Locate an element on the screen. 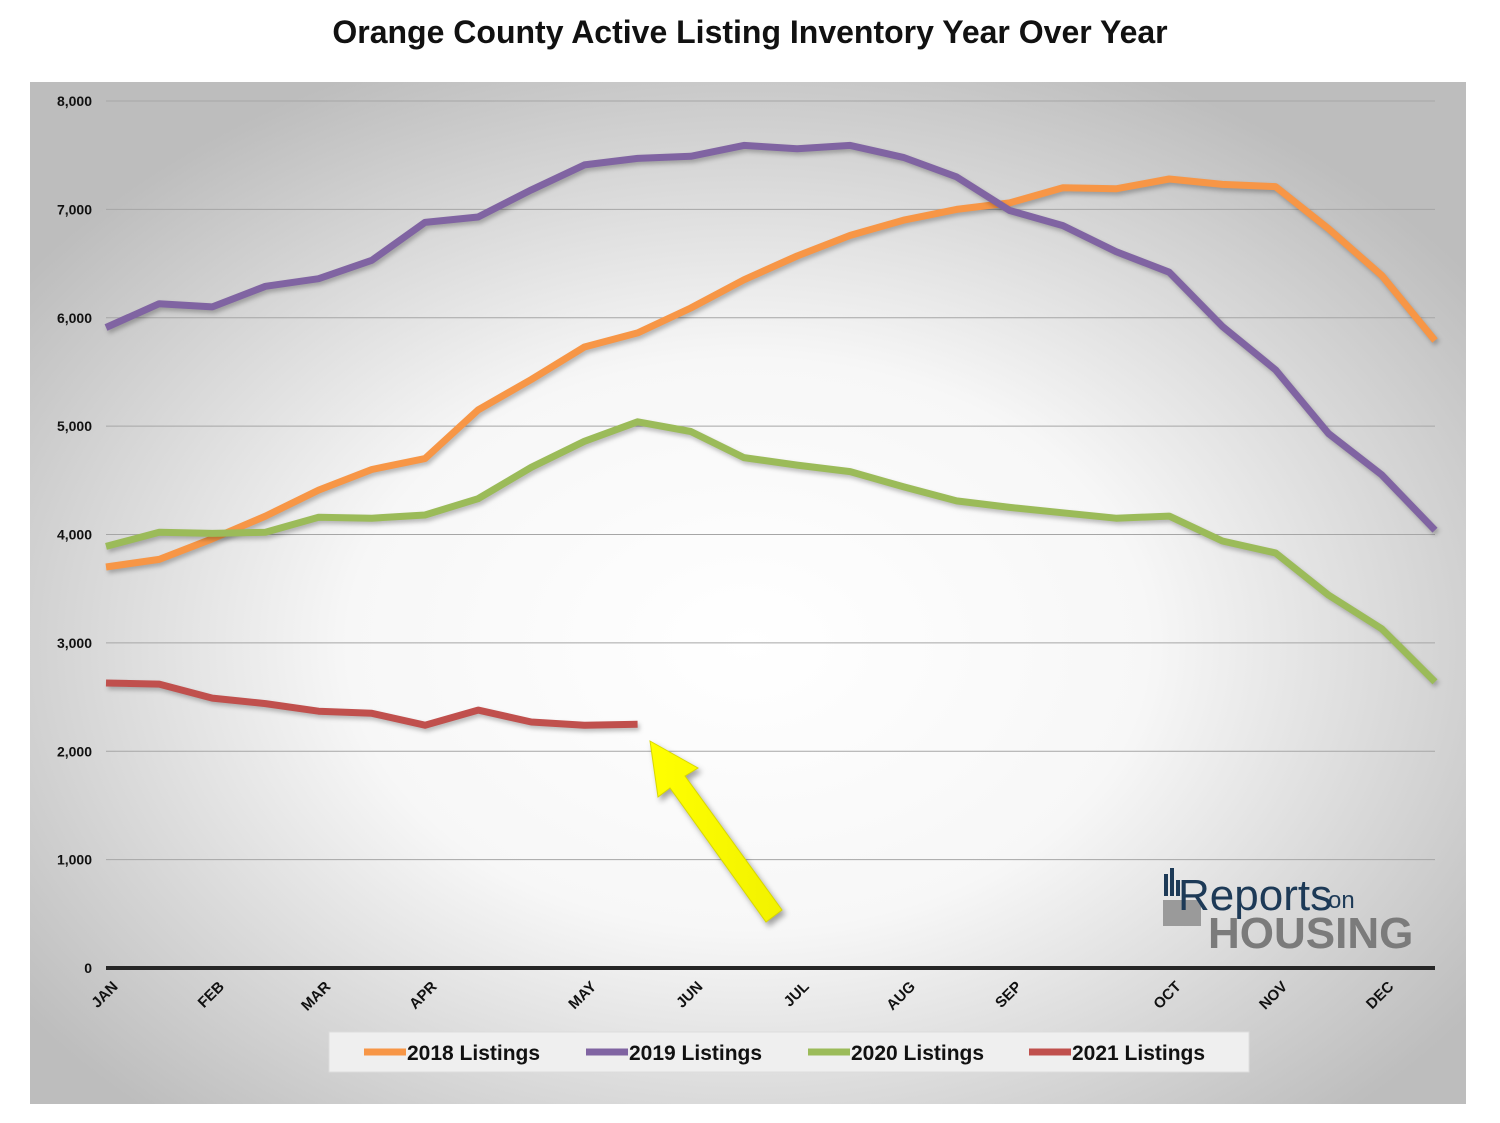 The height and width of the screenshot is (1123, 1500). y-tick-label: 0 is located at coordinates (88, 968).